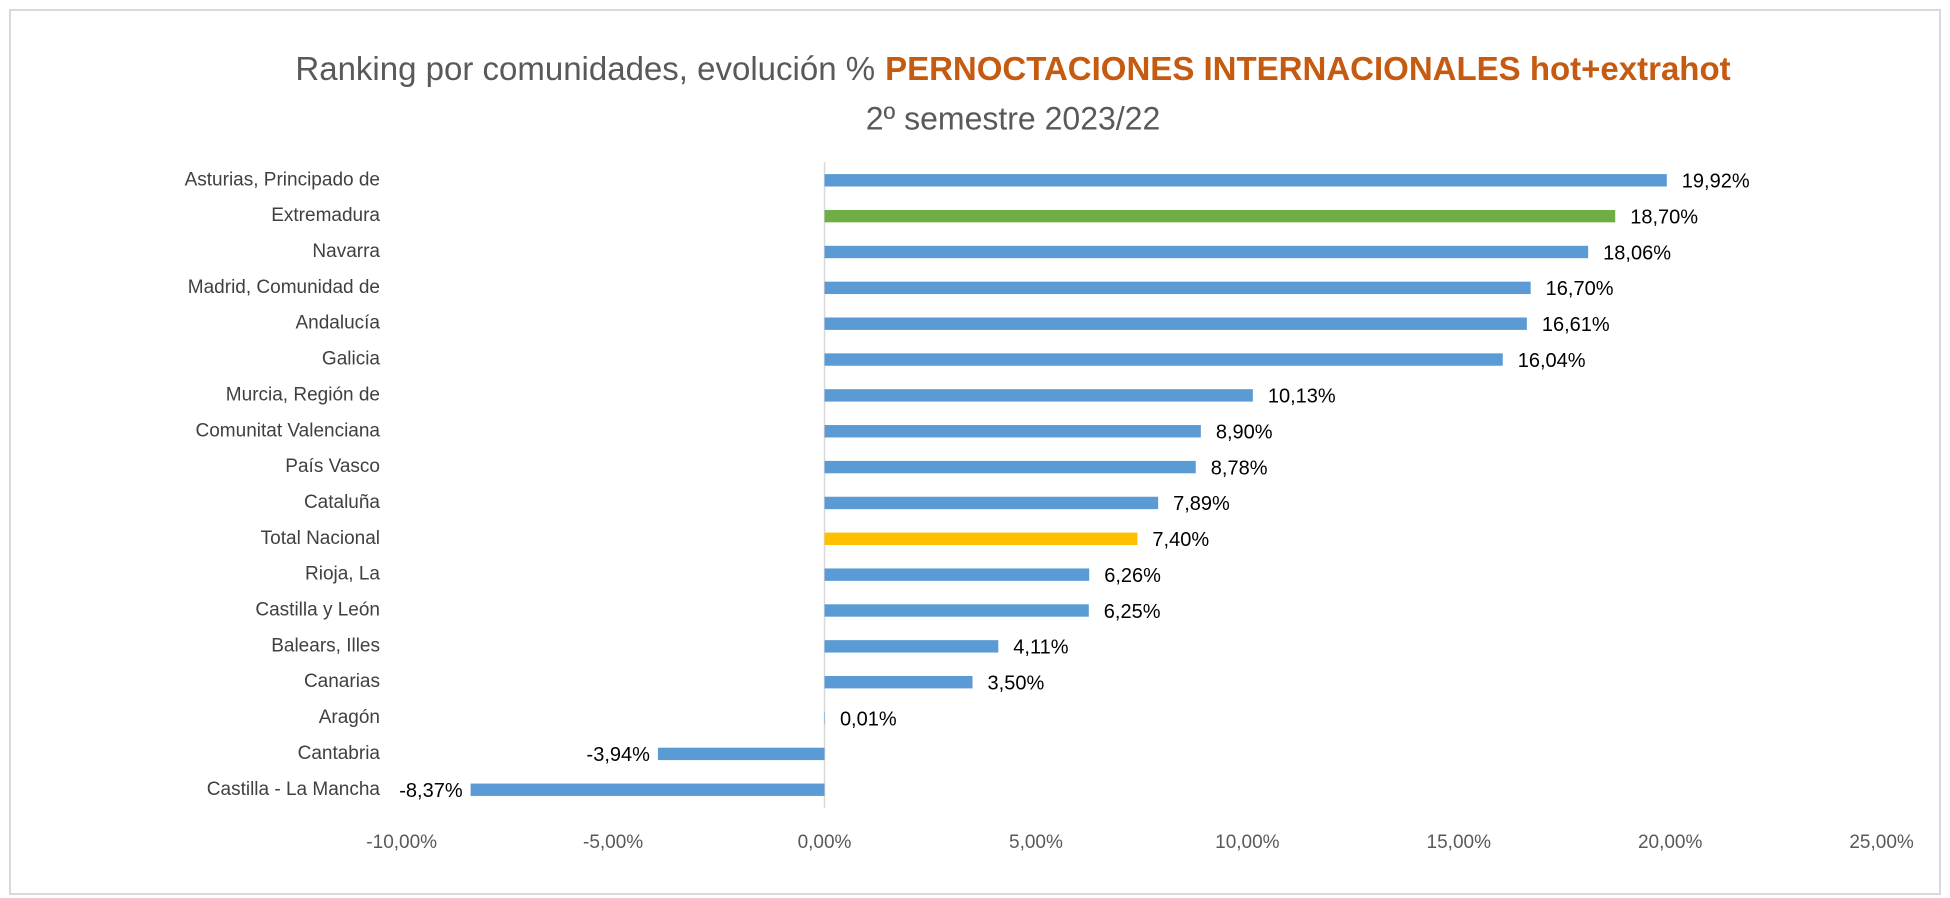 Image resolution: width=1950 pixels, height=898 pixels. What do you see at coordinates (1580, 289) in the screenshot?
I see `value-label: 16,70%` at bounding box center [1580, 289].